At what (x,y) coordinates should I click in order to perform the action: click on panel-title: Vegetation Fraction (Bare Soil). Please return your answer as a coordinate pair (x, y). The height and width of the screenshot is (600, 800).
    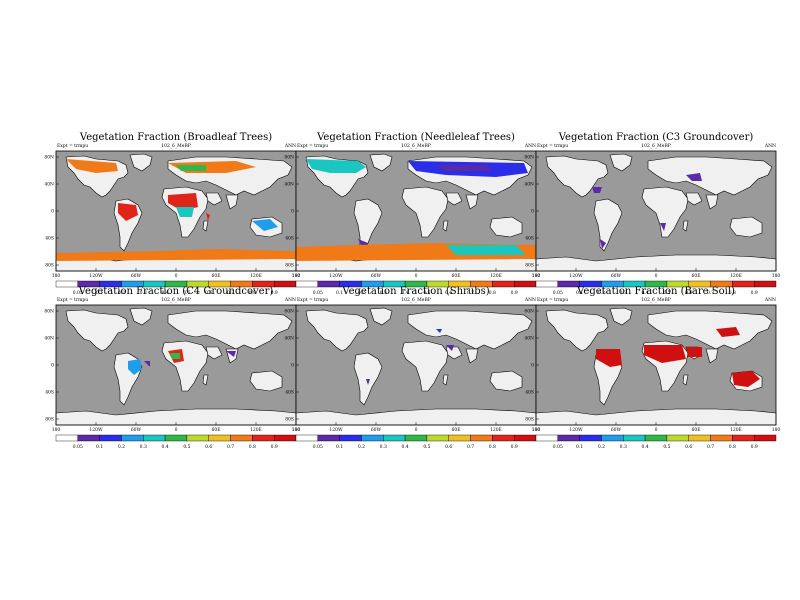
    Looking at the image, I should click on (656, 291).